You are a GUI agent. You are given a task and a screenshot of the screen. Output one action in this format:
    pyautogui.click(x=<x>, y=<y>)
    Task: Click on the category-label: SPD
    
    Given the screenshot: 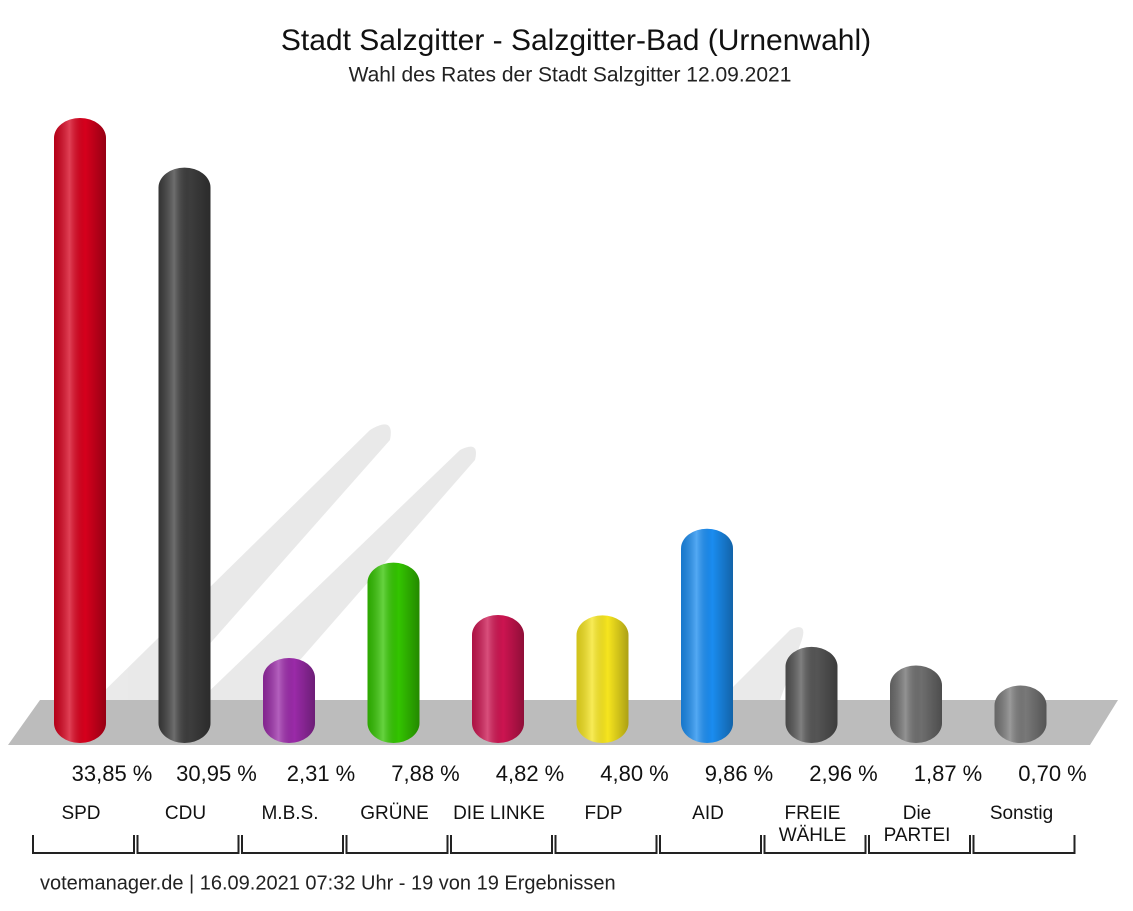 What is the action you would take?
    pyautogui.click(x=81, y=813)
    